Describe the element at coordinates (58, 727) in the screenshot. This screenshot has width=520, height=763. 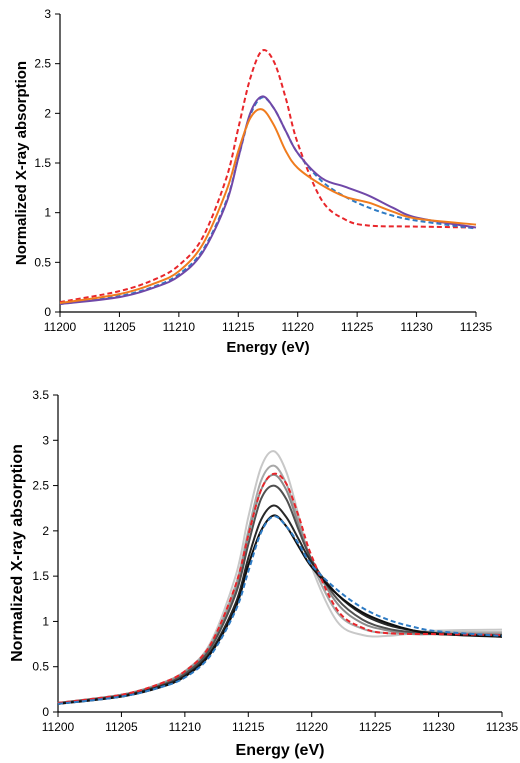
I see `bottom-x-tick-label: 11200` at that location.